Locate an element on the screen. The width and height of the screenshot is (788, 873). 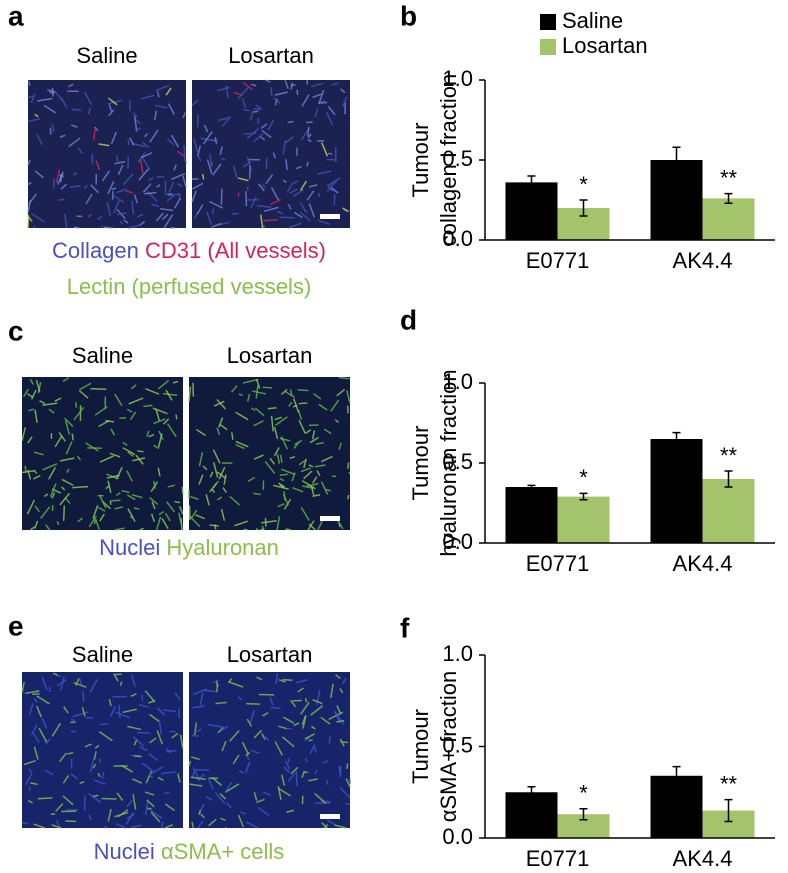
panel-label: b is located at coordinates (408, 15).